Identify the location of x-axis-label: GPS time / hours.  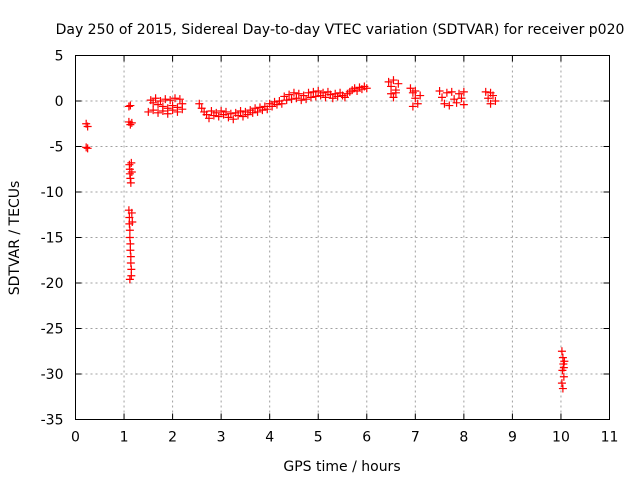
(341, 467).